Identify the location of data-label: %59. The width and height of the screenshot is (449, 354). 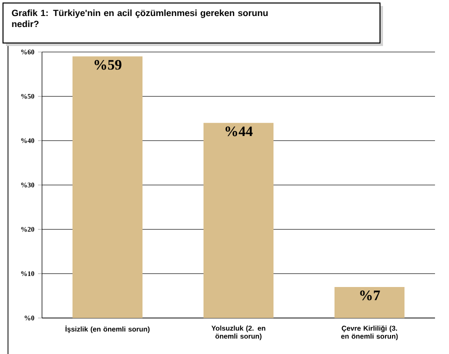
(108, 65).